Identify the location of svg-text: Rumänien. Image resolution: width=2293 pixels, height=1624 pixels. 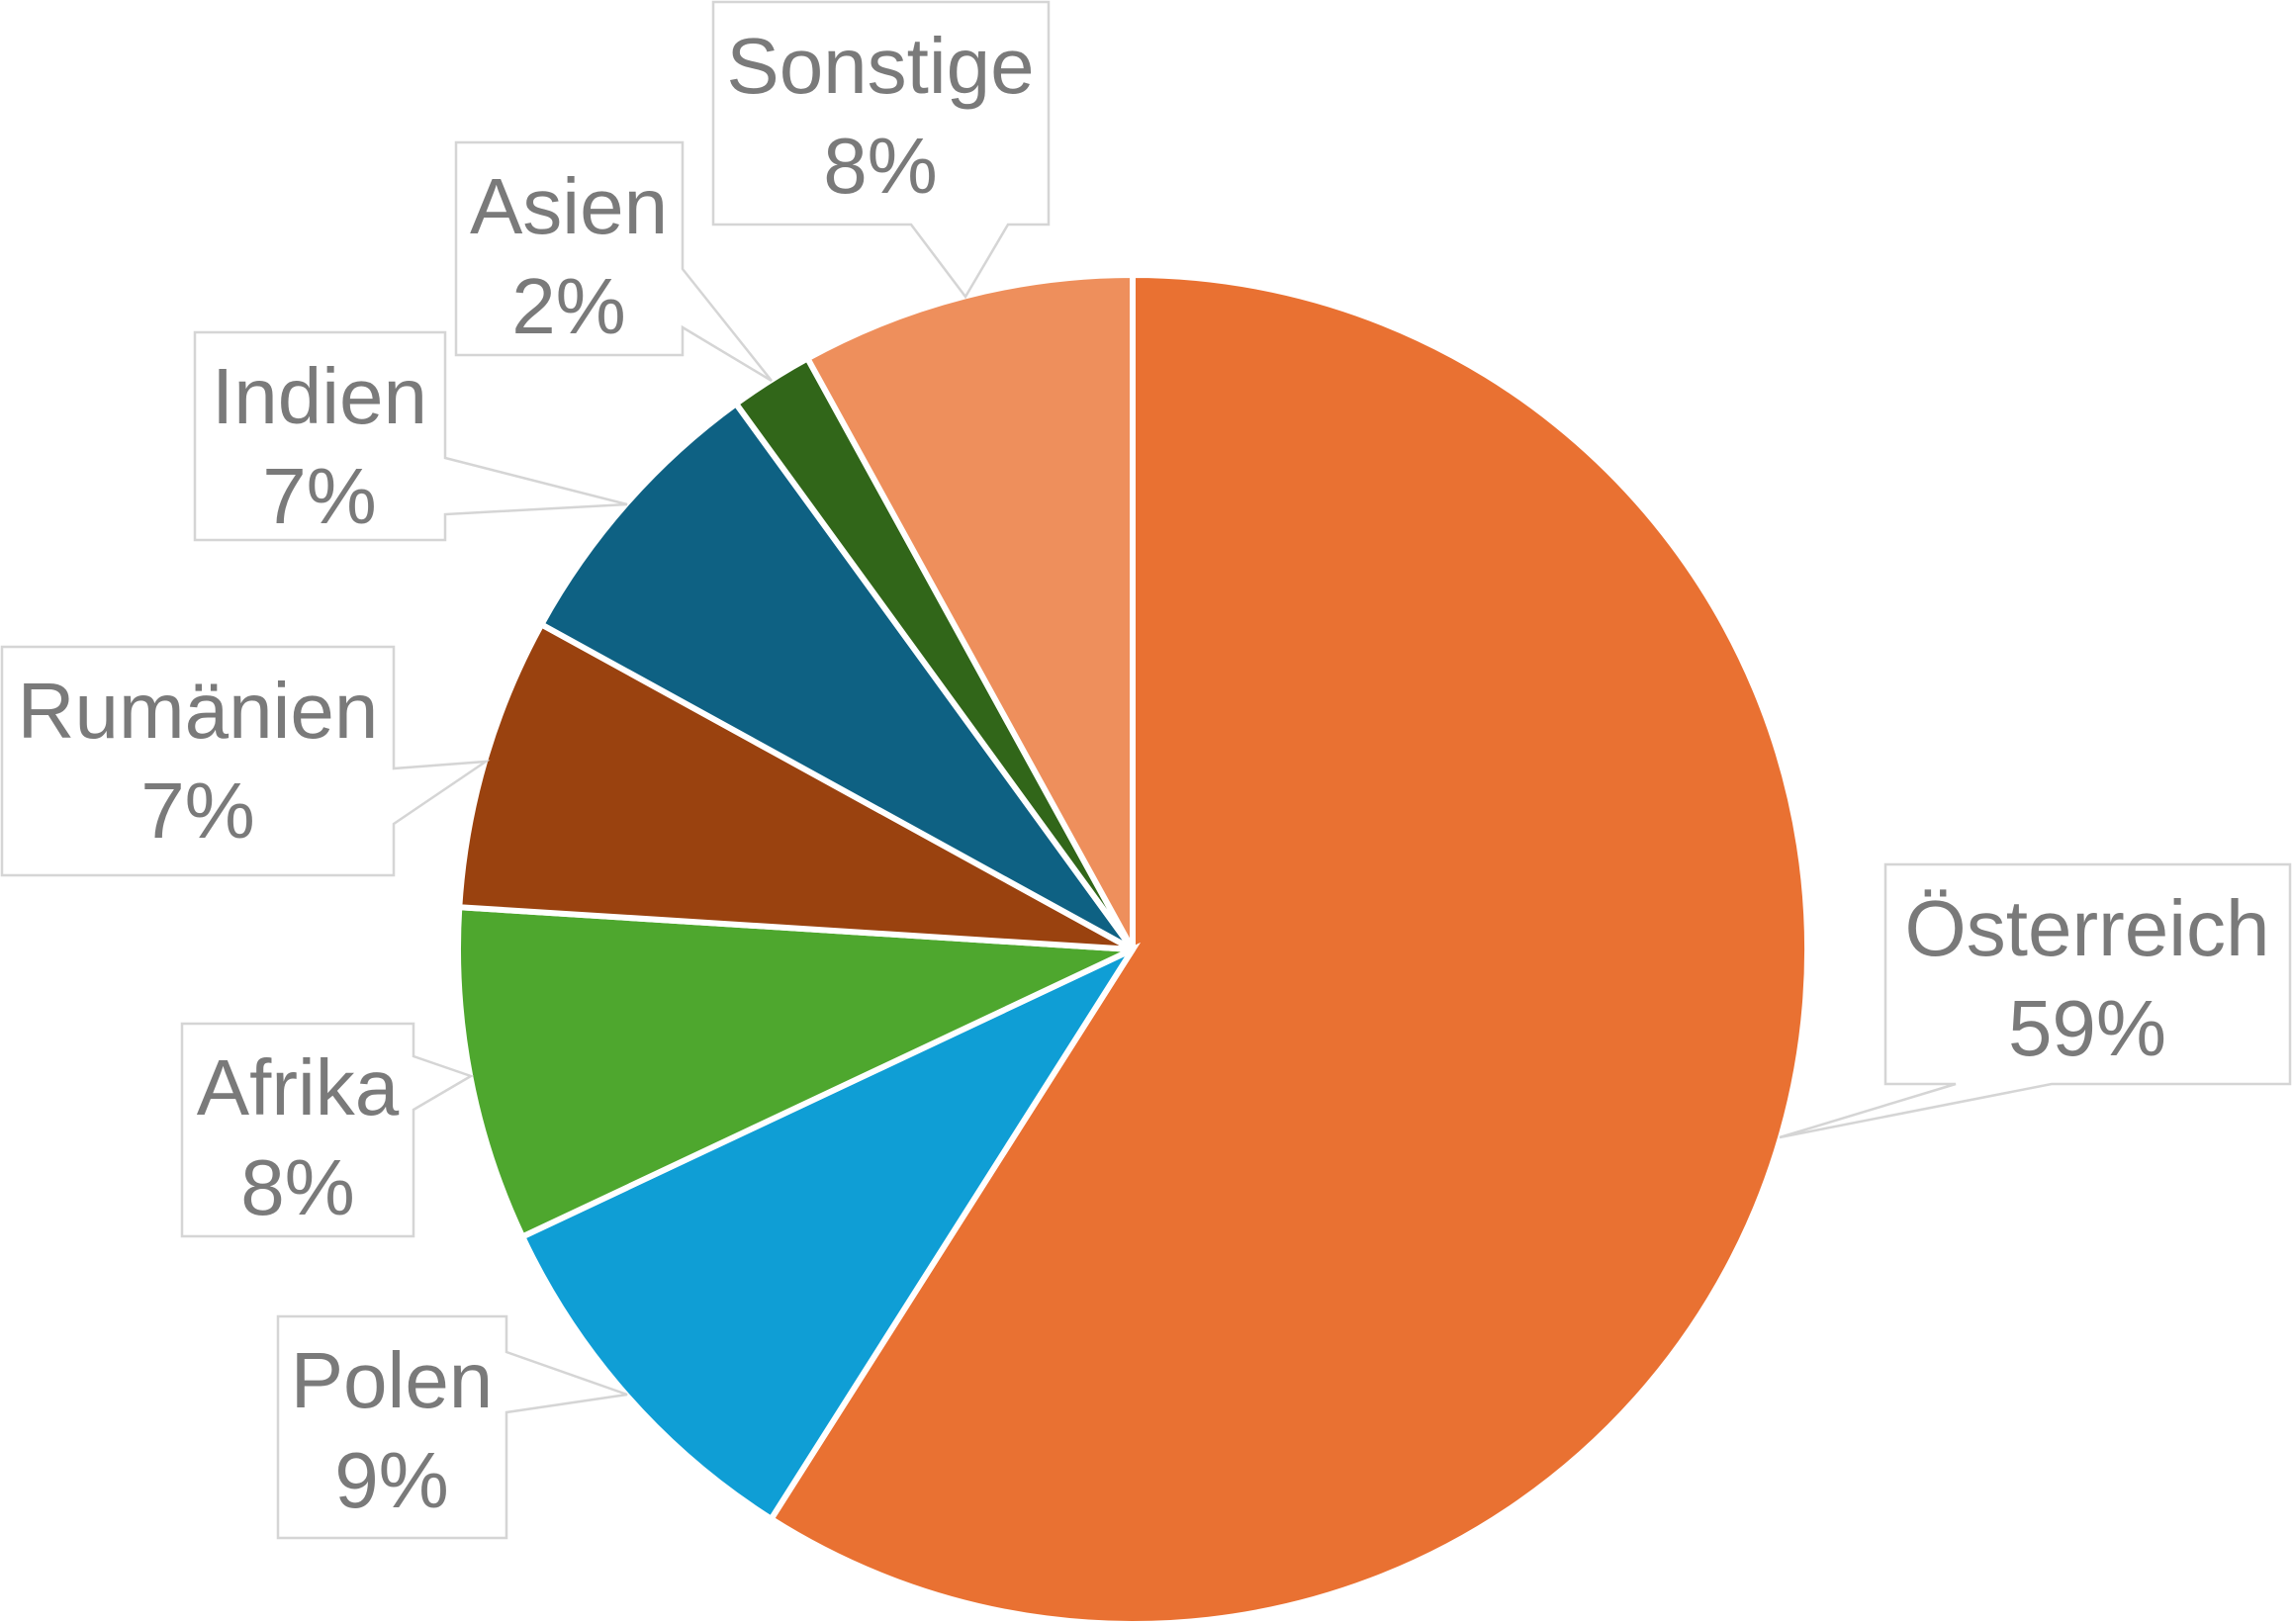
(198, 711).